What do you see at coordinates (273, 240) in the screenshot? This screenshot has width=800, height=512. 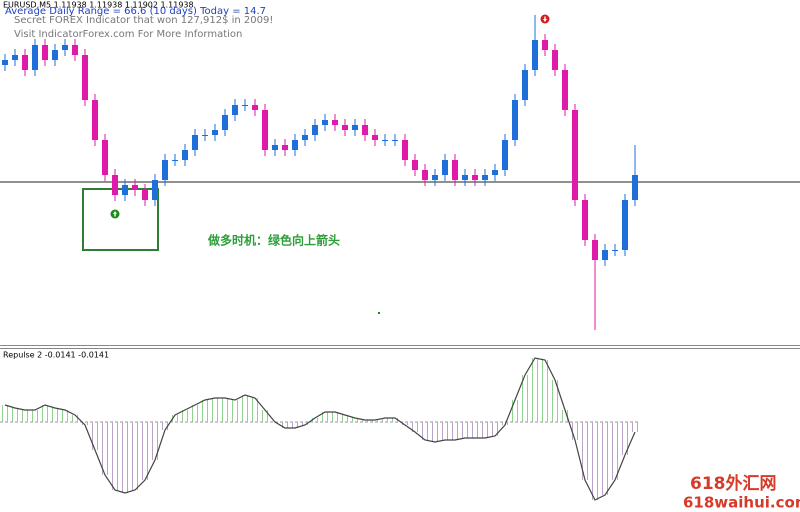 I see `annotation: 做多时机：绿色向上箭头` at bounding box center [273, 240].